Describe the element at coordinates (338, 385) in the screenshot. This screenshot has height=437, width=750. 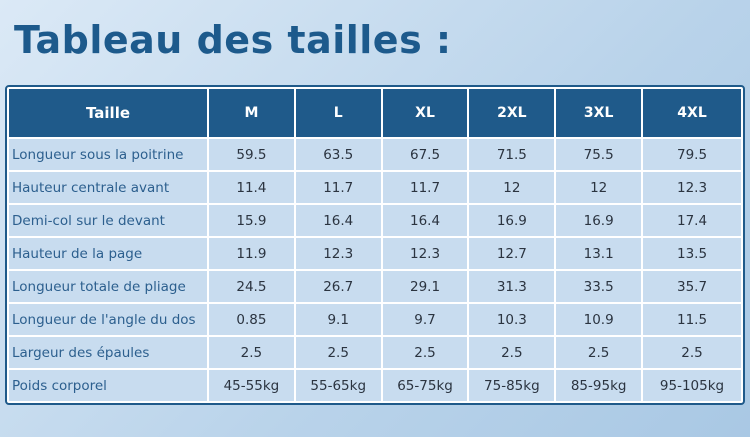
I see `table-cell: 55-65kg` at that location.